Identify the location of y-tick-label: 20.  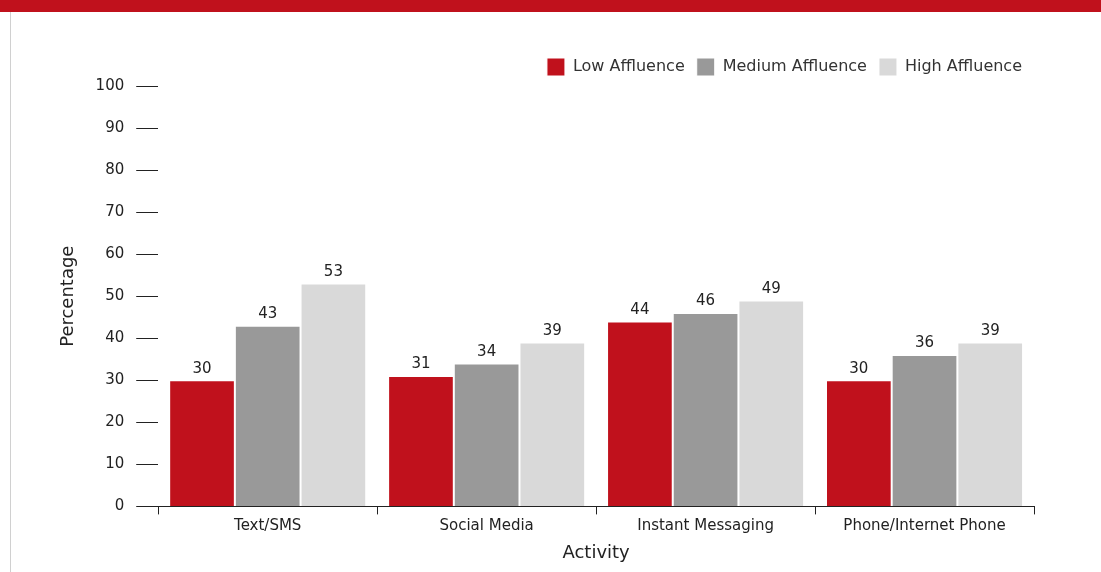
(115, 421).